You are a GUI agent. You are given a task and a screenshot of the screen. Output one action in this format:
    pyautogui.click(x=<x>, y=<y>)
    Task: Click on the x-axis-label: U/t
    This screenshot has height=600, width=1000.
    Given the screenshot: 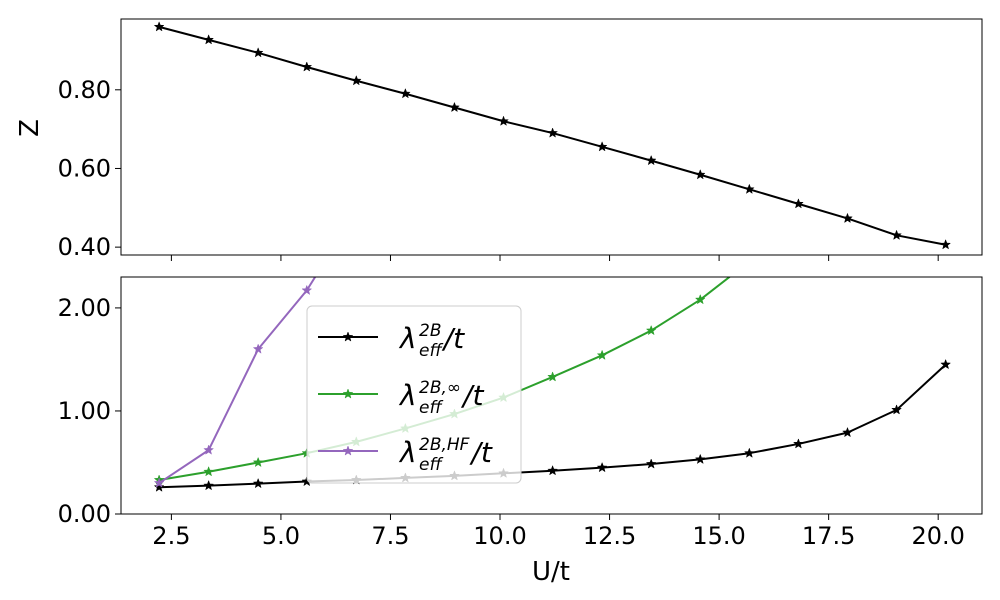 What is the action you would take?
    pyautogui.click(x=551, y=572)
    